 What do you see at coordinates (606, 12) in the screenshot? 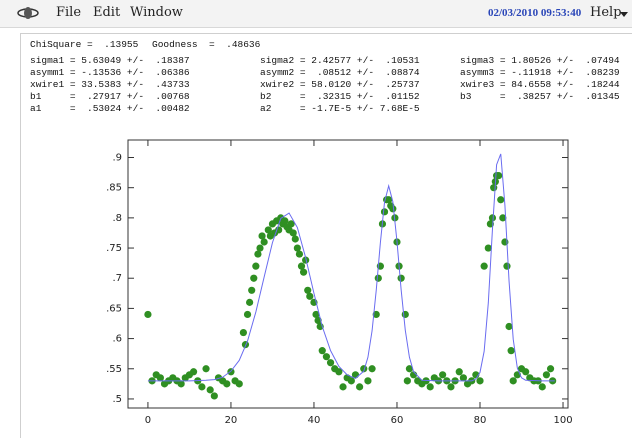
I see `help-menu: Help` at bounding box center [606, 12].